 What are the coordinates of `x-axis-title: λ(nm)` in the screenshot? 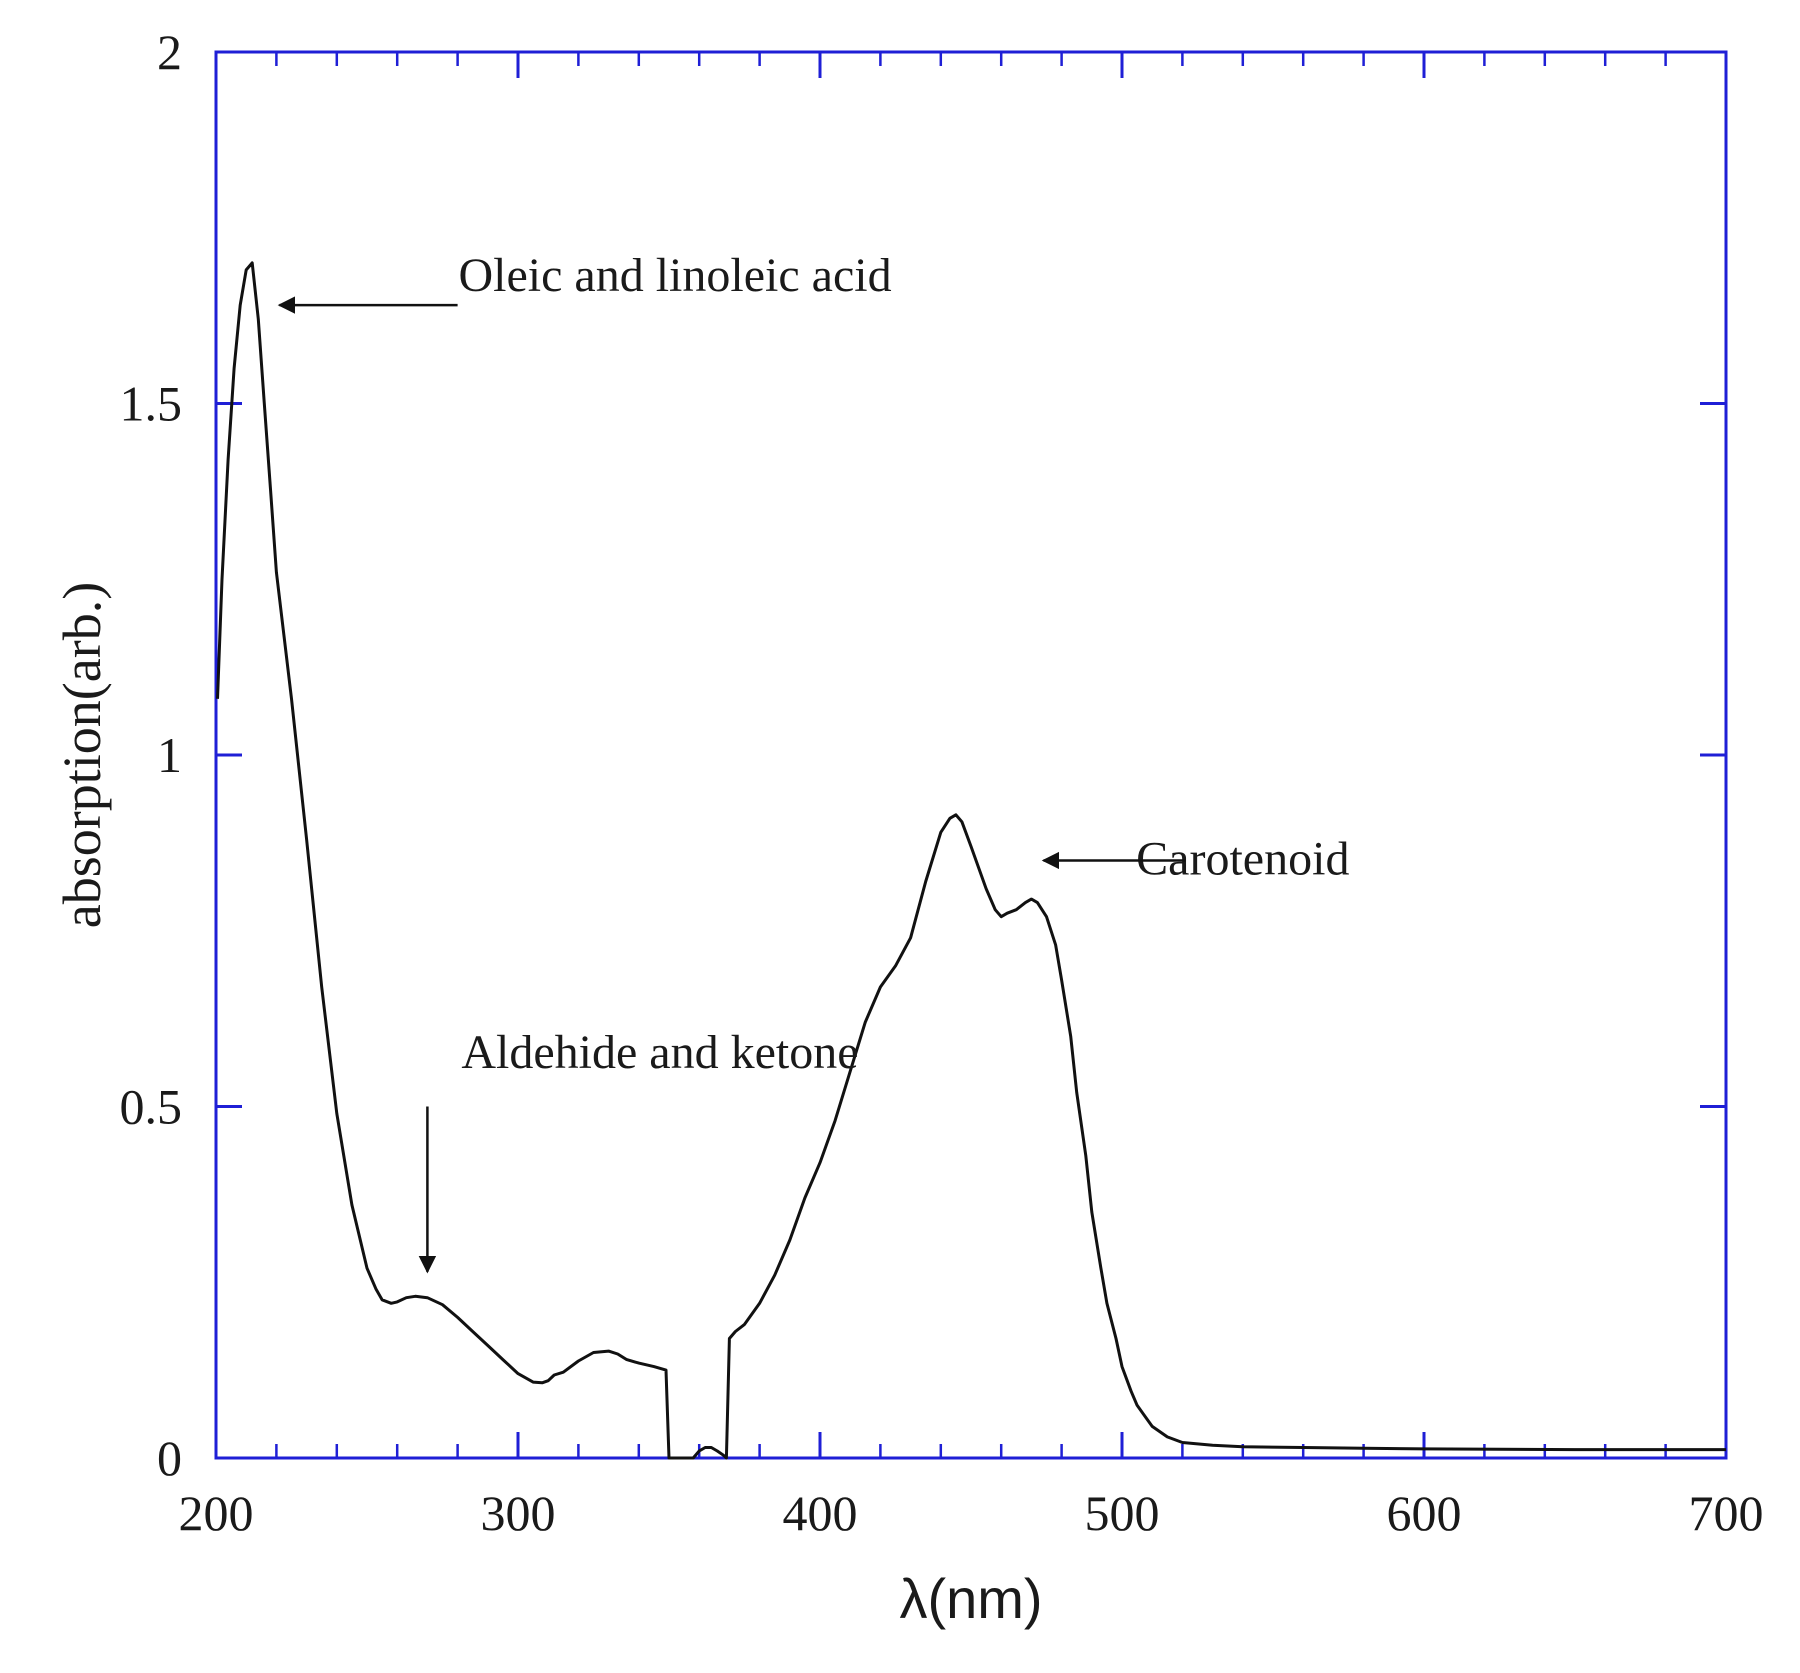 It's located at (970, 1598).